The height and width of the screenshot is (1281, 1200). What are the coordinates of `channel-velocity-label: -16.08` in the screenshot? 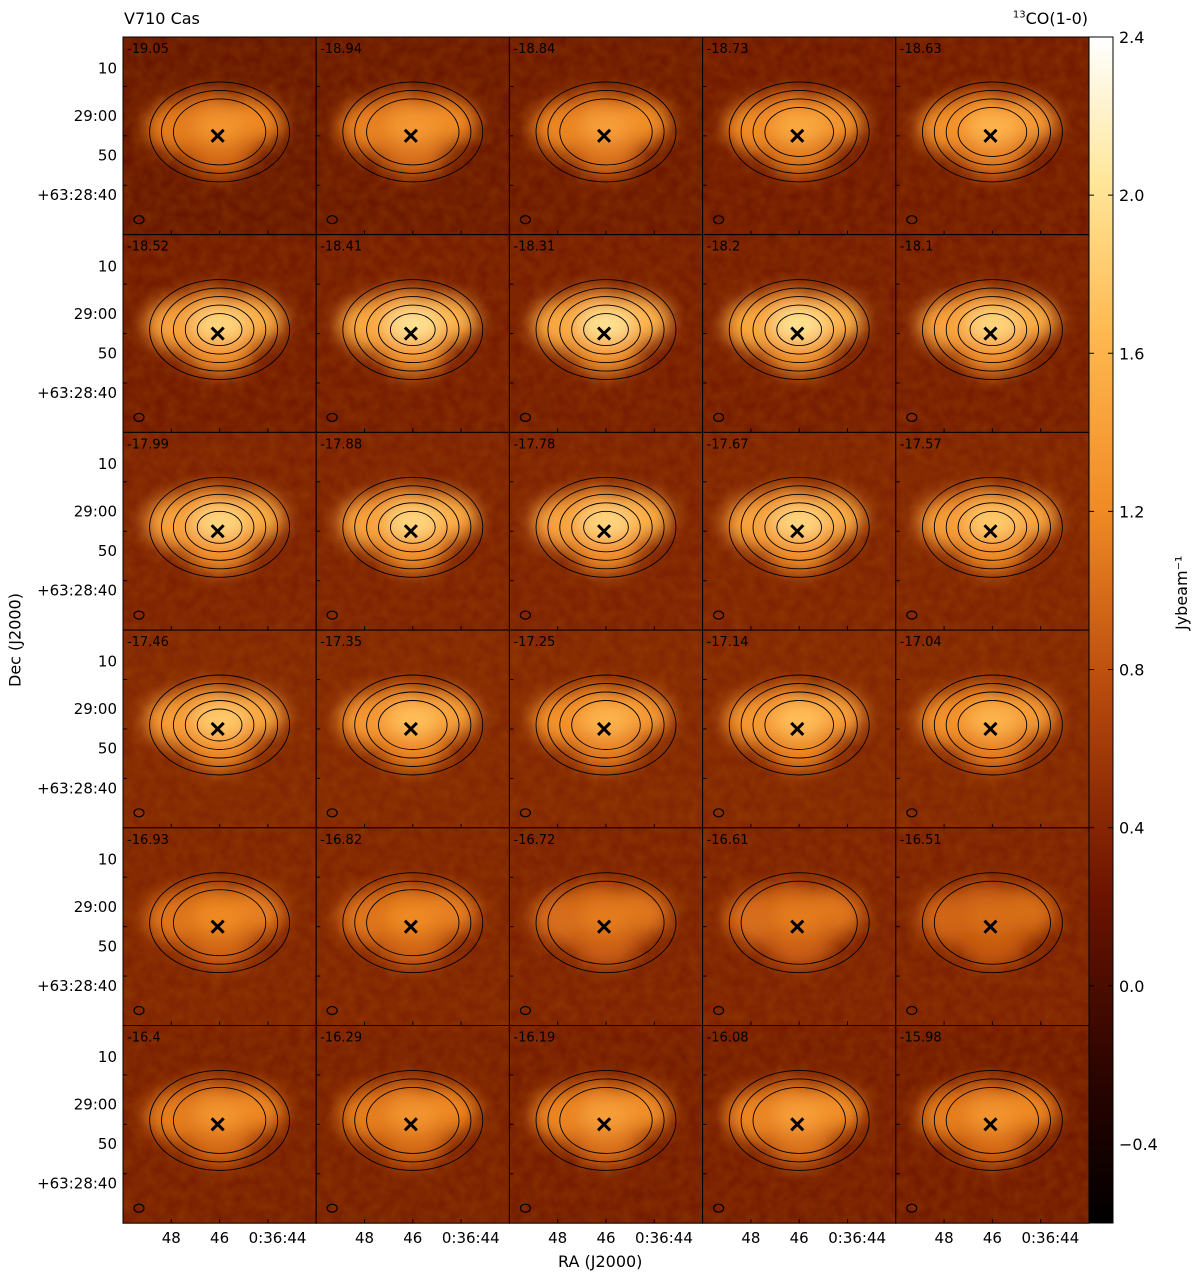 It's located at (728, 1038).